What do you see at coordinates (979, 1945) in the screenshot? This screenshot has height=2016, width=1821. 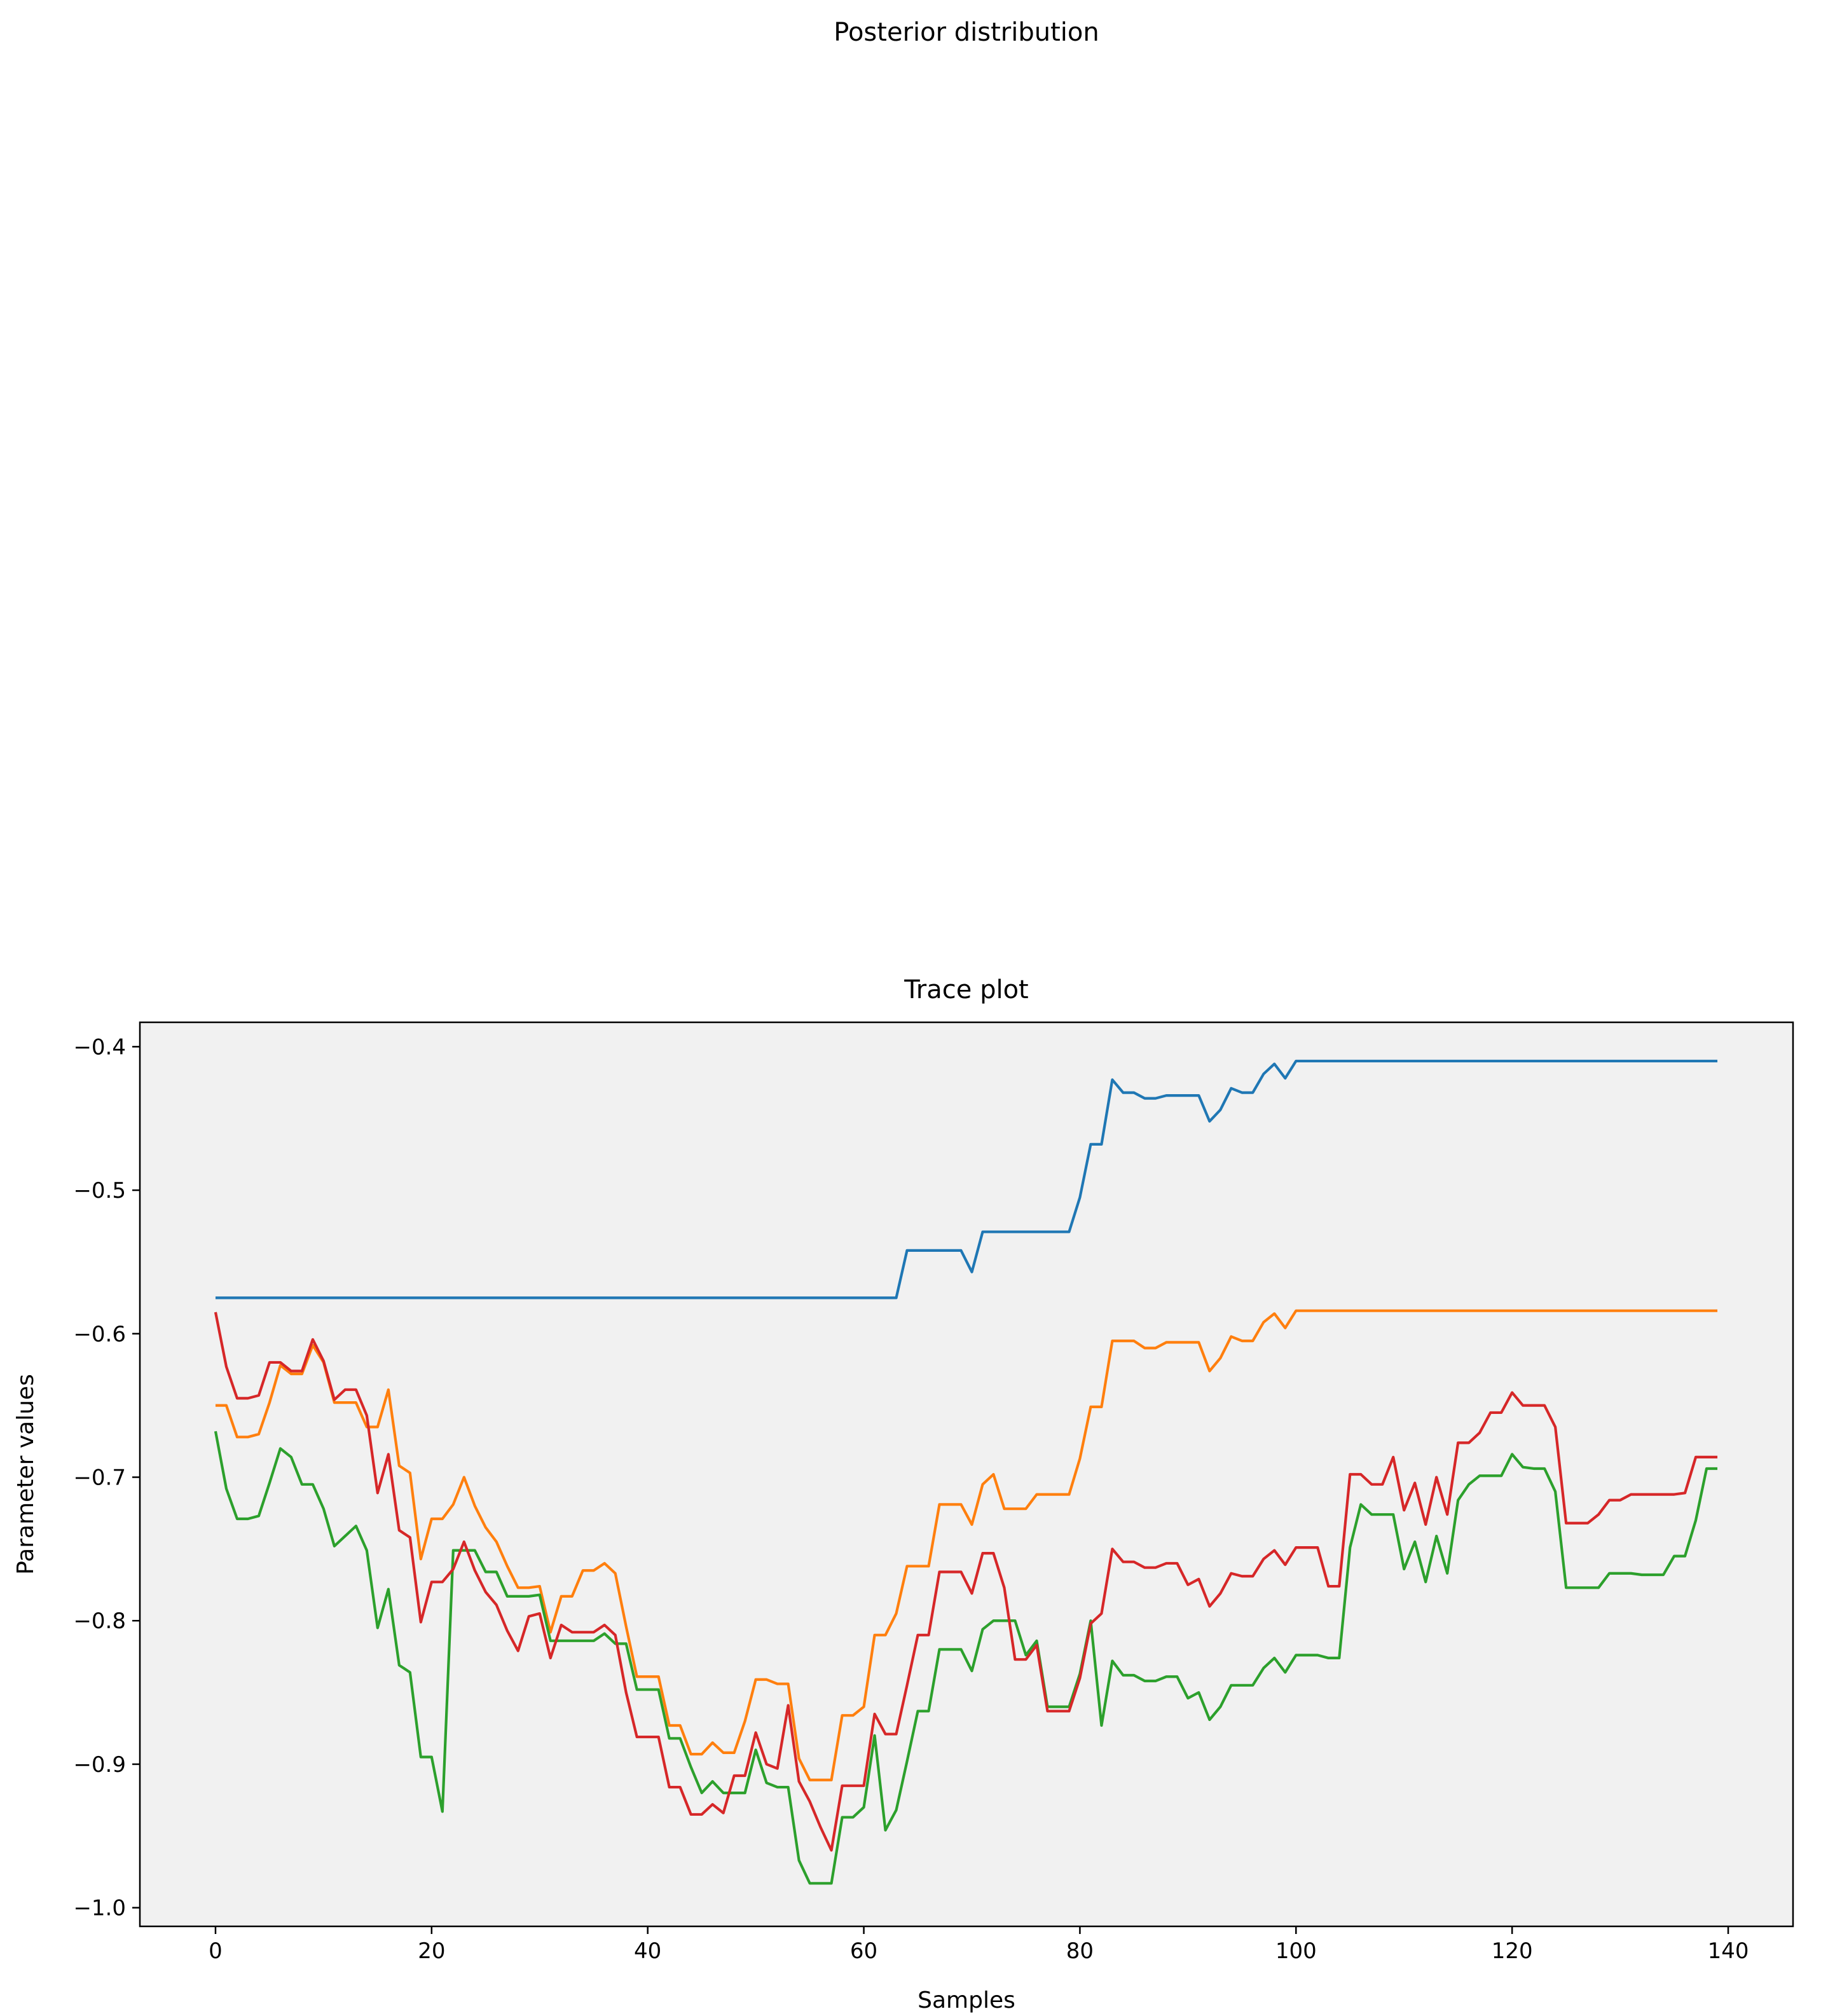 I see `x-axis: 0 20 40 60 80 100 120 140` at bounding box center [979, 1945].